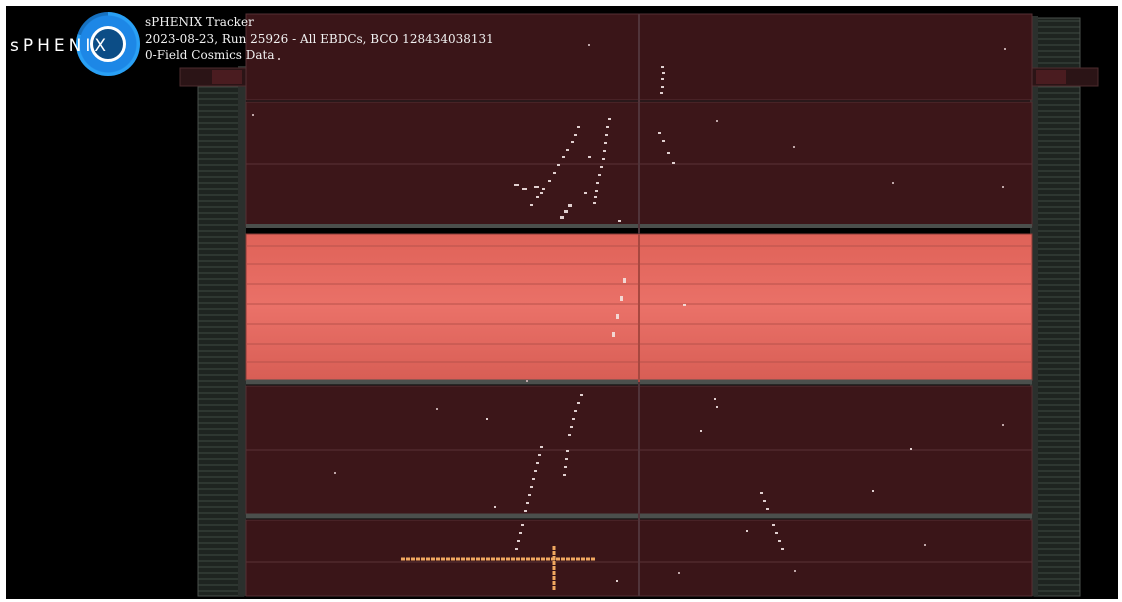 This screenshot has height=602, width=1122. What do you see at coordinates (60, 46) in the screenshot?
I see `logo-text: sPHENIX` at bounding box center [60, 46].